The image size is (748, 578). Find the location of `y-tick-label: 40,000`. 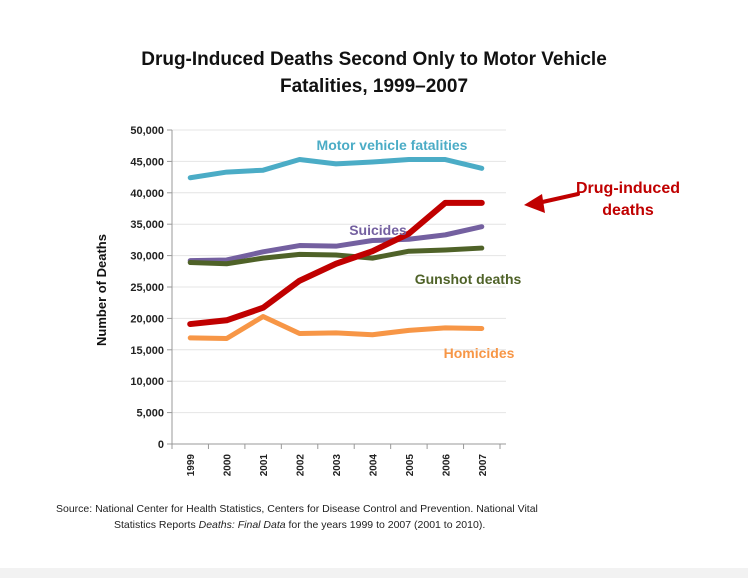

y-tick-label: 40,000 is located at coordinates (147, 194).